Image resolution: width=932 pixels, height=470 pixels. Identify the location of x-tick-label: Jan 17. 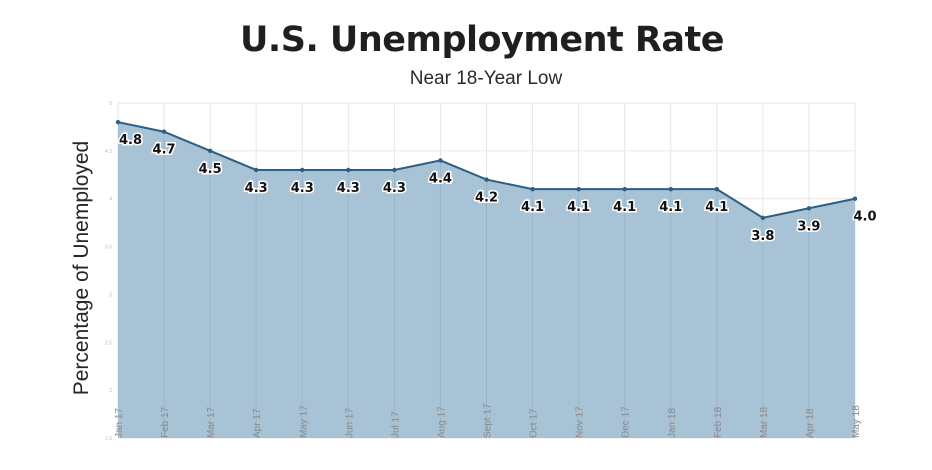
(119, 423).